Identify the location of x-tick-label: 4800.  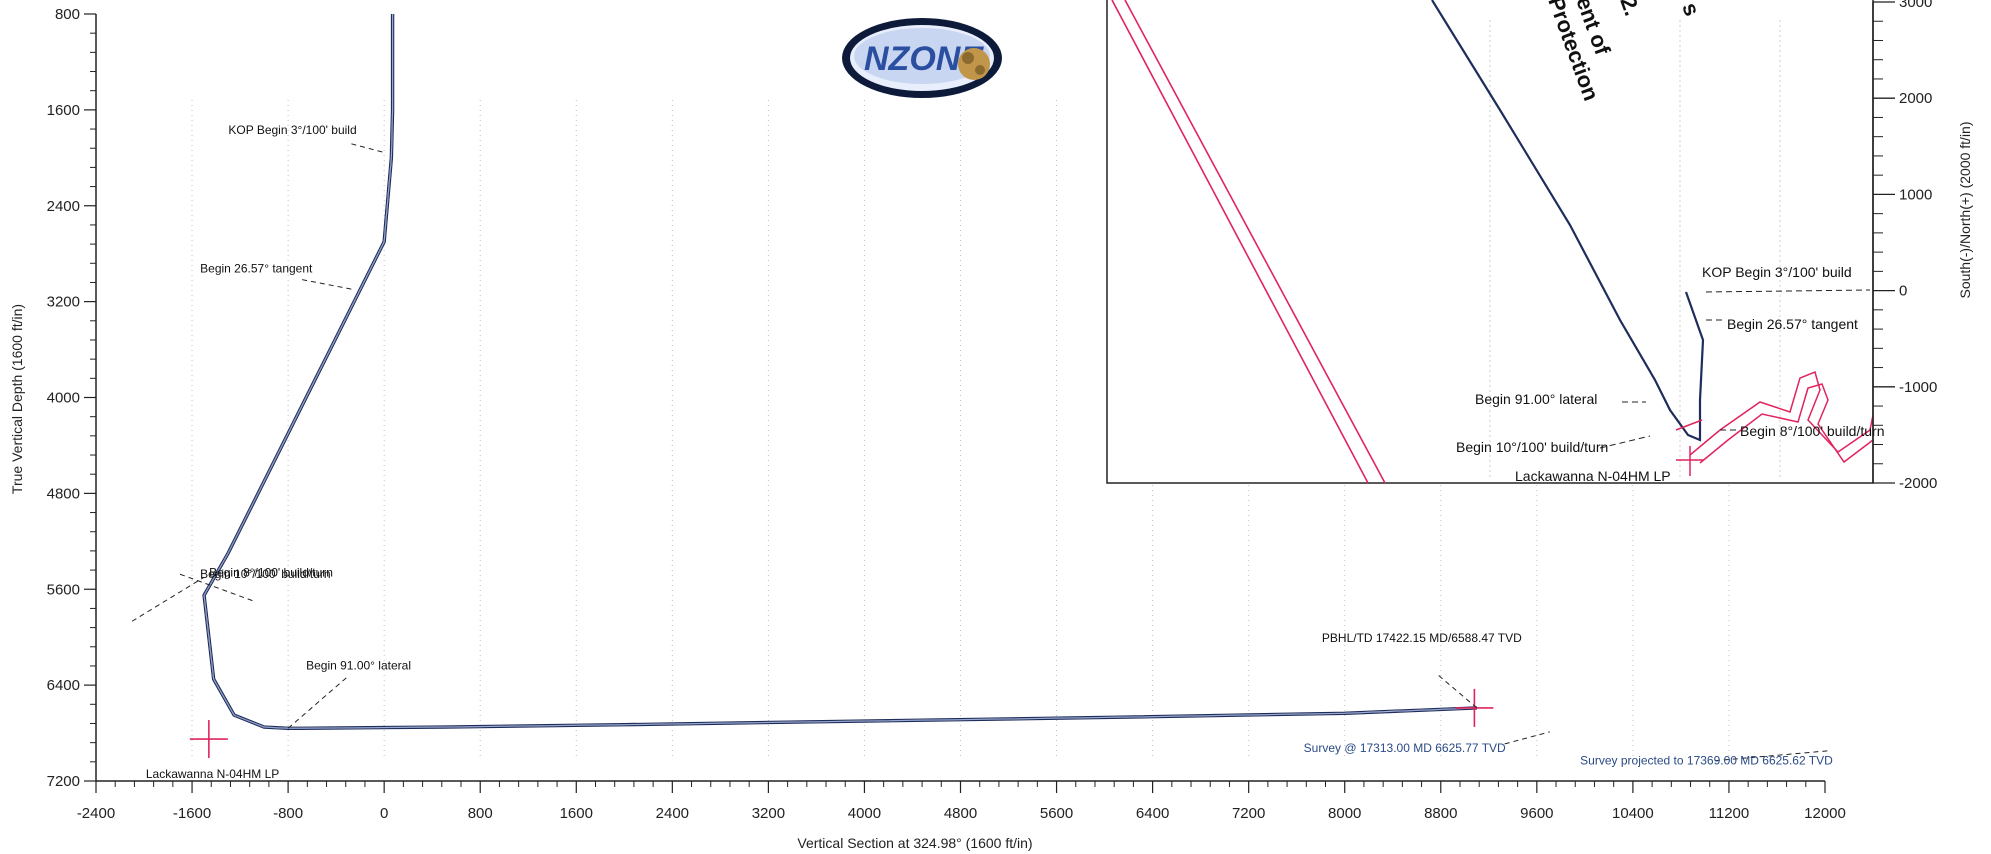
(960, 813).